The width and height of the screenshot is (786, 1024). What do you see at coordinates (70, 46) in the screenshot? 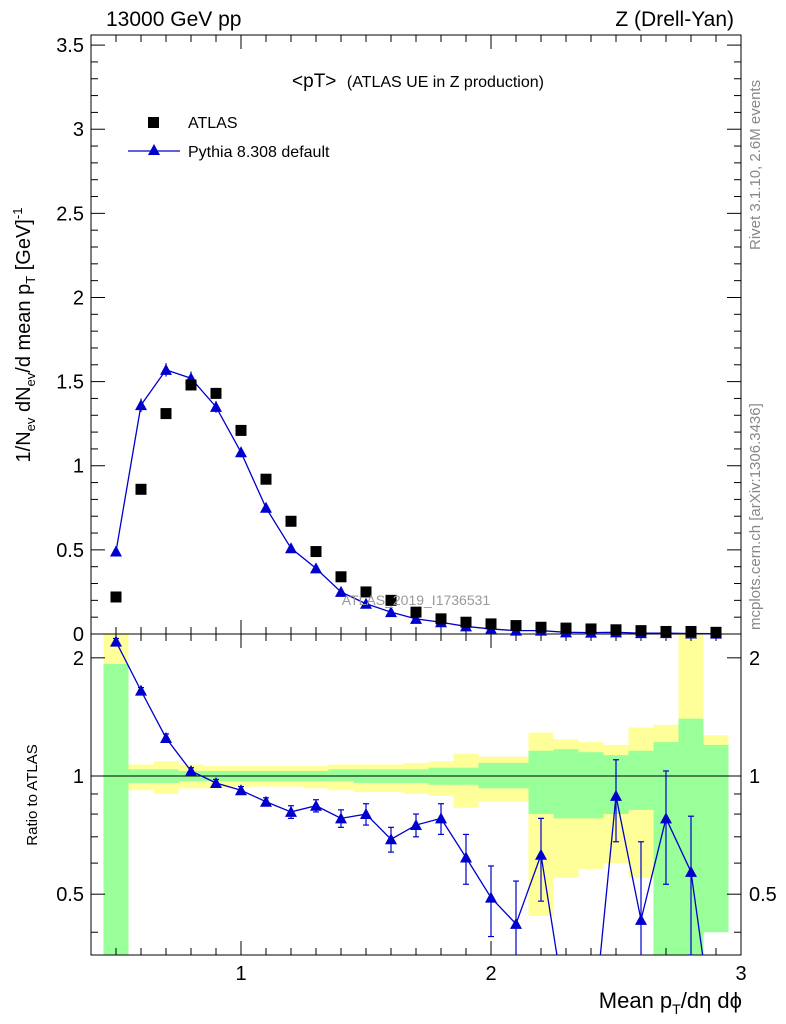
I see `main-y-tick-label: 3.5` at bounding box center [70, 46].